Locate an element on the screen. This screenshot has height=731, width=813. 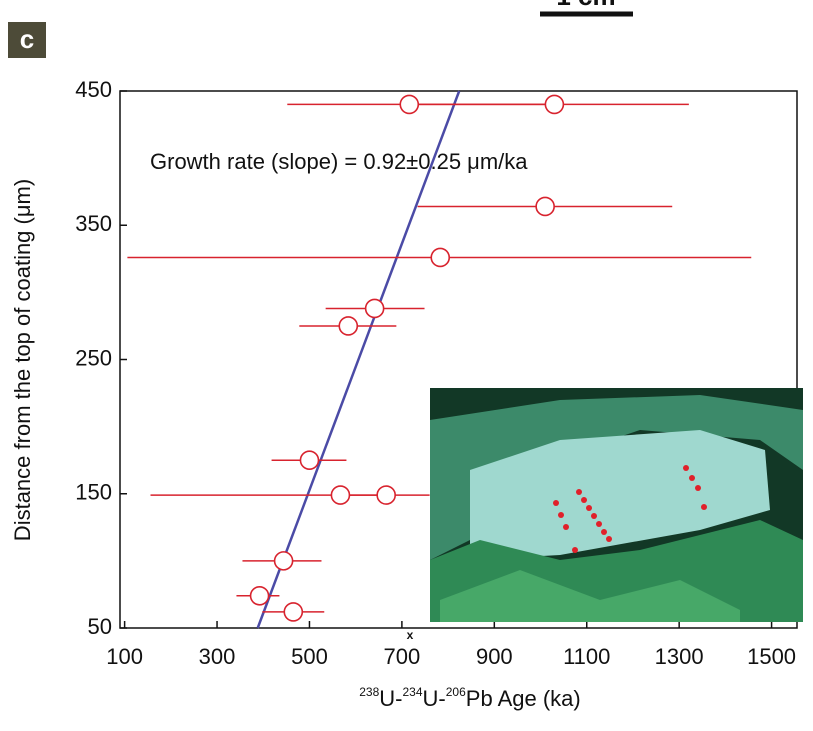
x-tick-label: 1300 is located at coordinates (679, 656).